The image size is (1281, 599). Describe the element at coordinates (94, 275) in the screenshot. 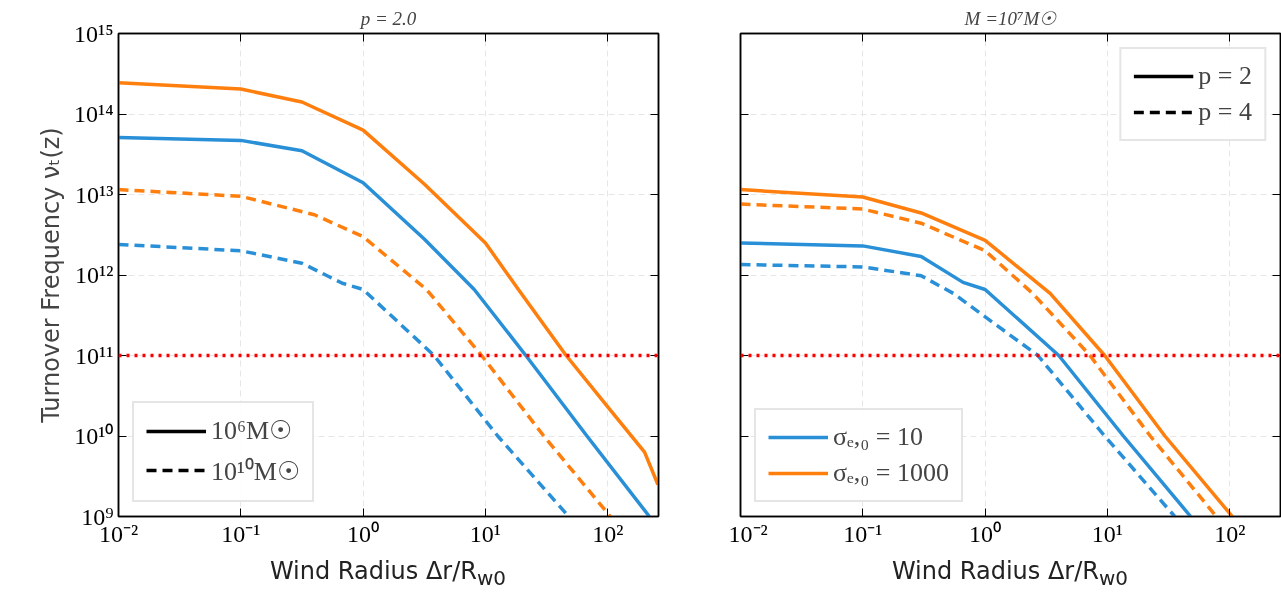

I see `y-tick-label: 10¹²` at that location.